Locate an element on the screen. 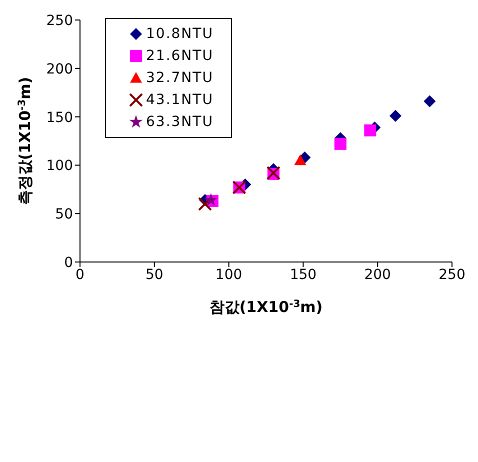  x-tick-label: 0 is located at coordinates (80, 274).